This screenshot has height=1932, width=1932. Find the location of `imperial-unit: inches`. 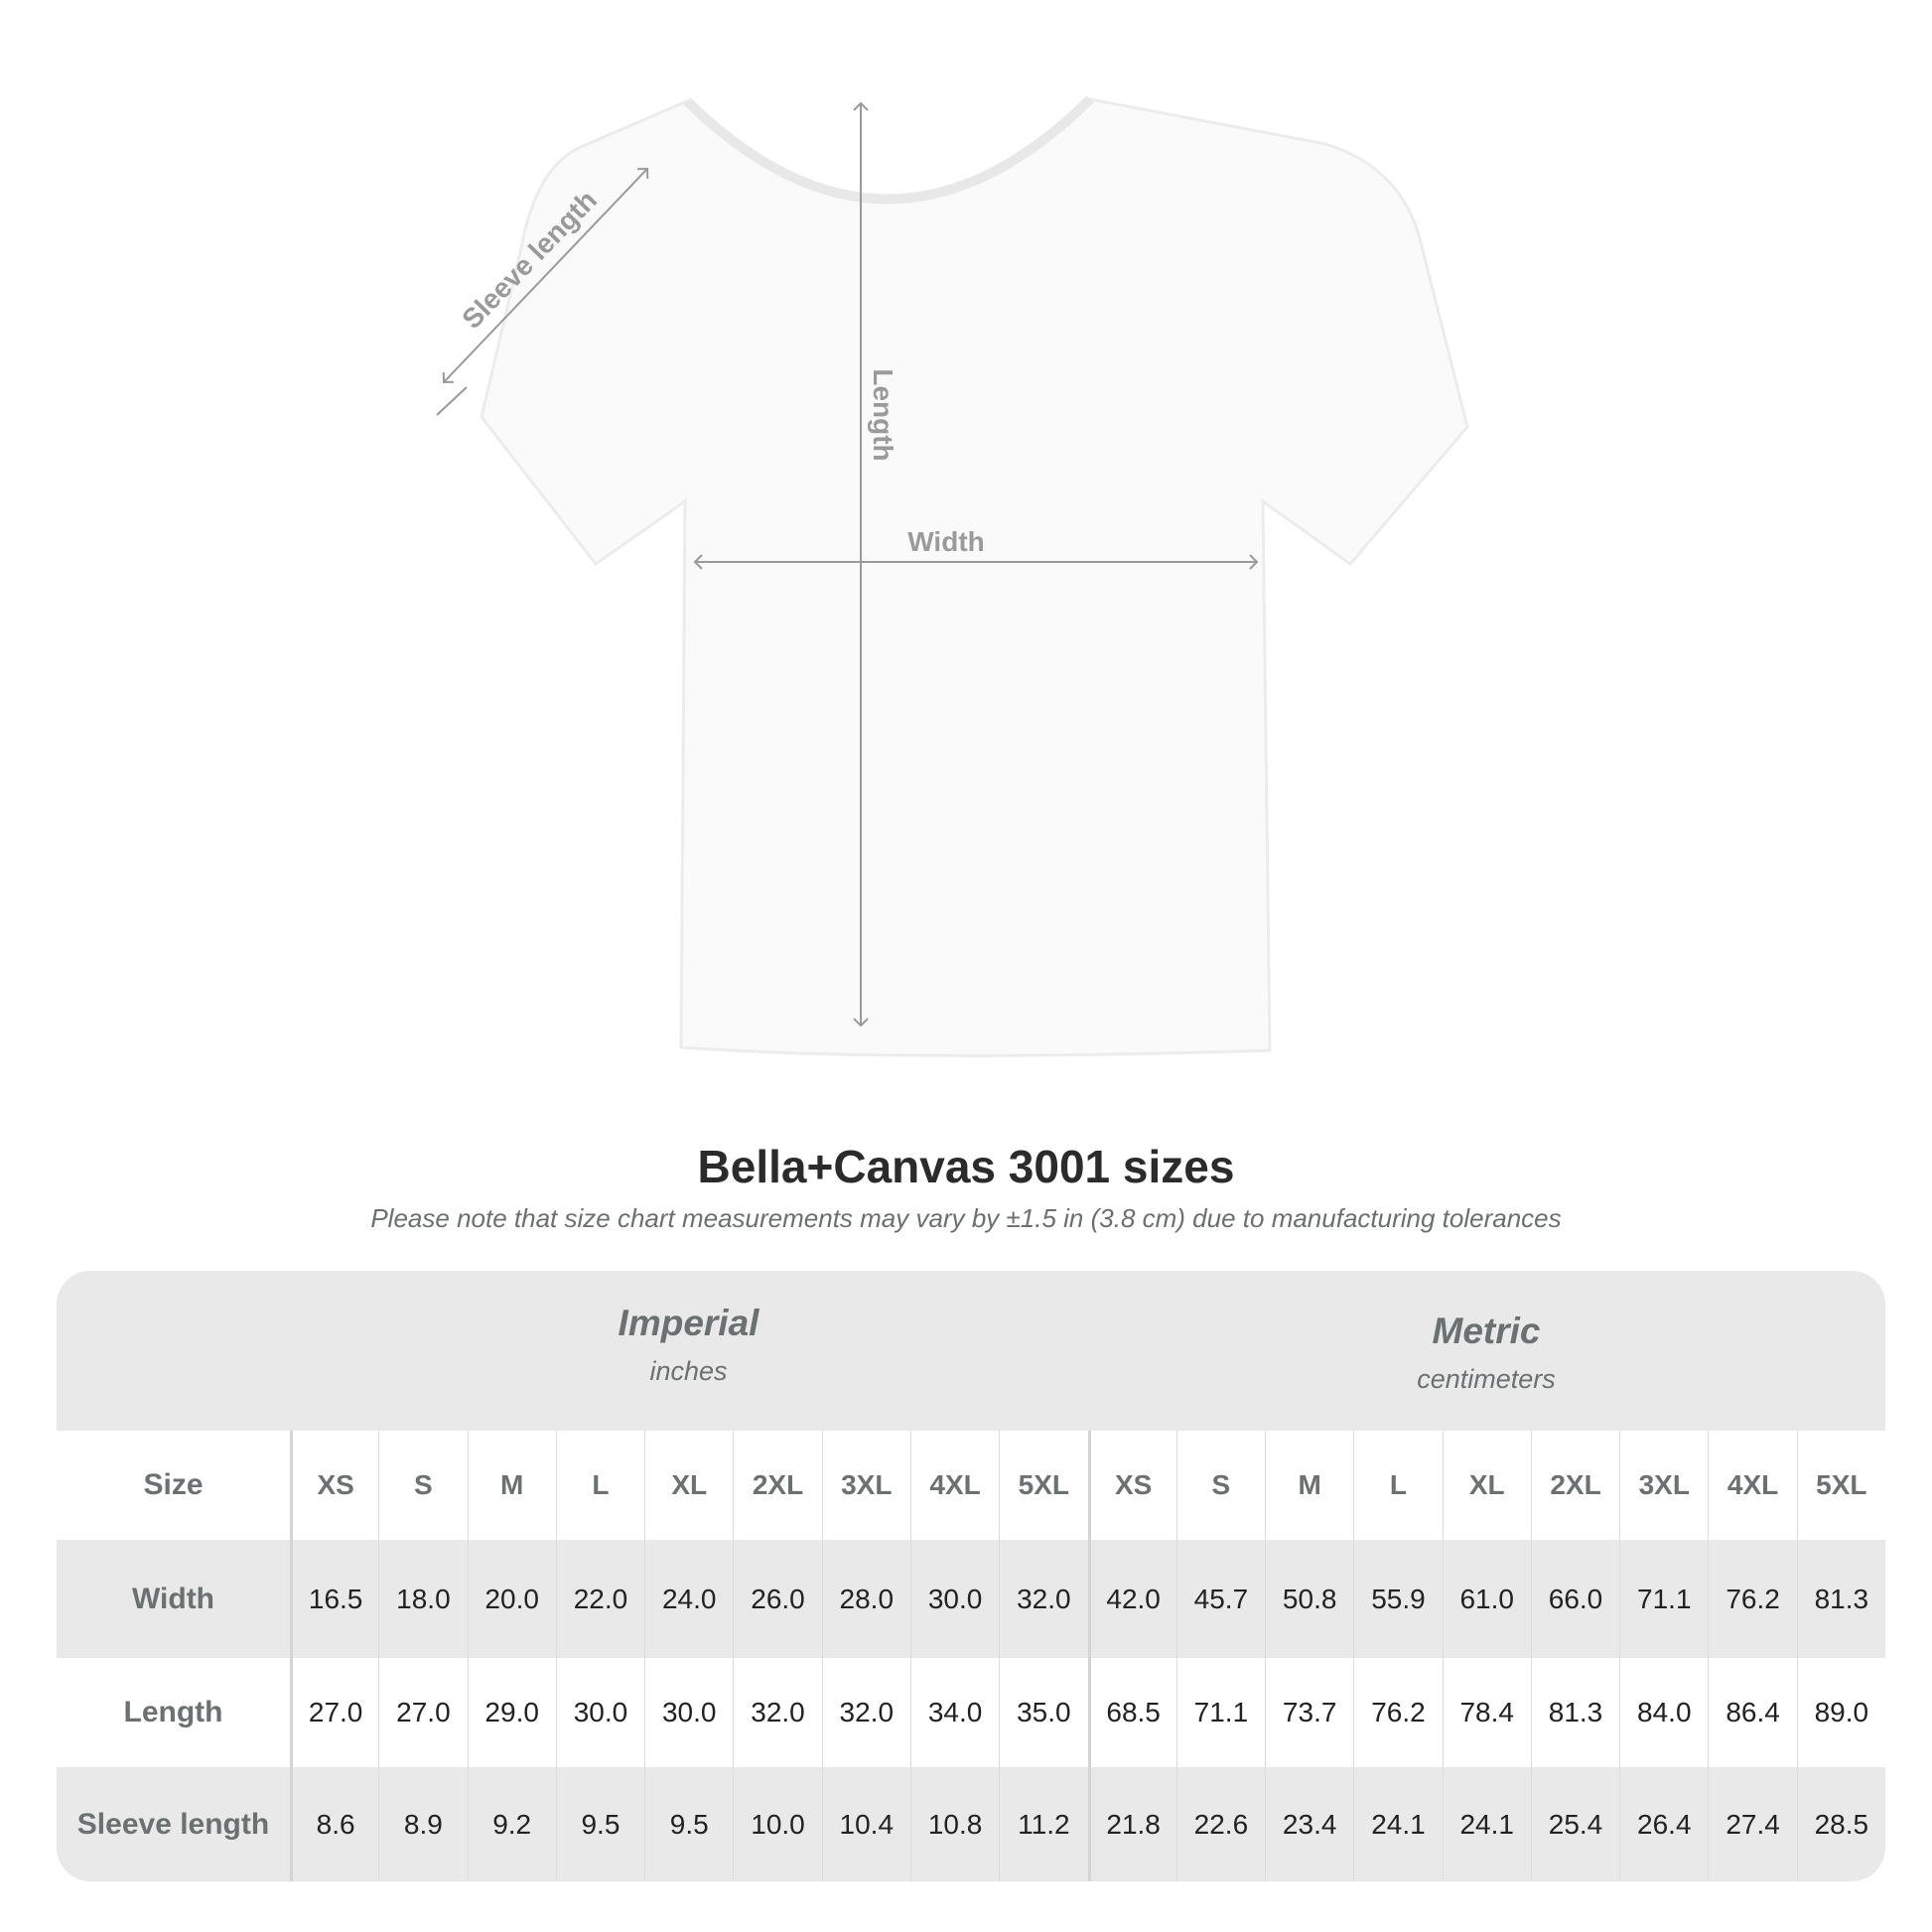

imperial-unit: inches is located at coordinates (688, 1371).